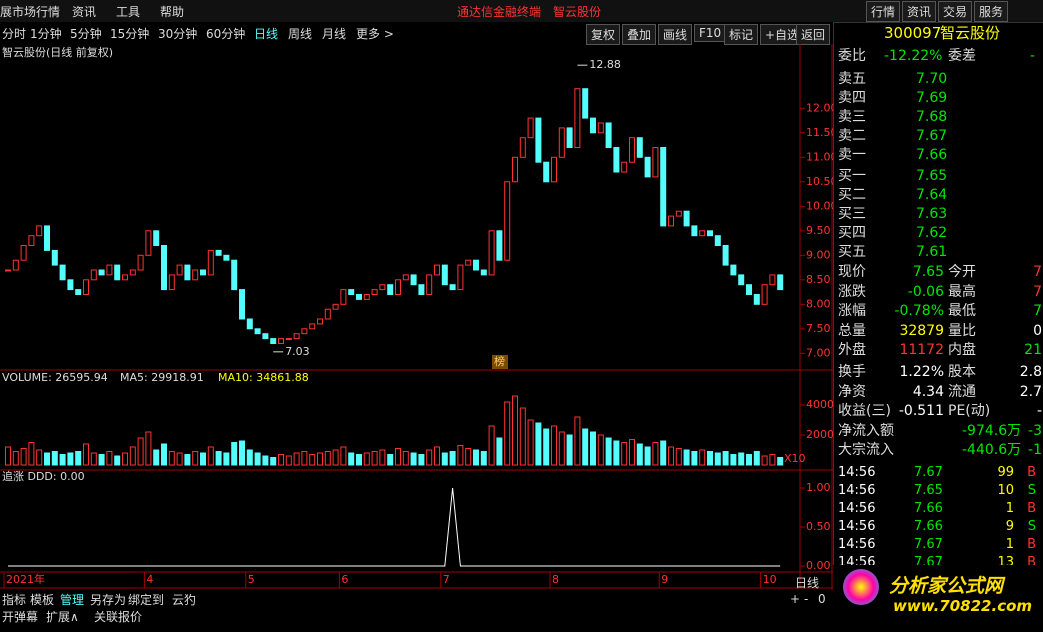  Describe the element at coordinates (108, 600) in the screenshot. I see `bottom-tab: 另存为` at that location.